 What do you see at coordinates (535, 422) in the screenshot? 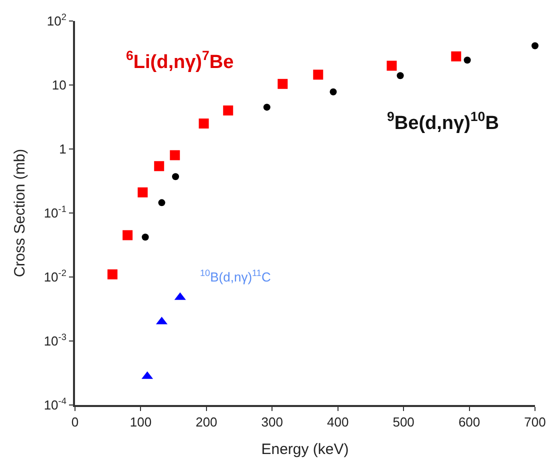
I see `x-tick-label: 700` at bounding box center [535, 422].